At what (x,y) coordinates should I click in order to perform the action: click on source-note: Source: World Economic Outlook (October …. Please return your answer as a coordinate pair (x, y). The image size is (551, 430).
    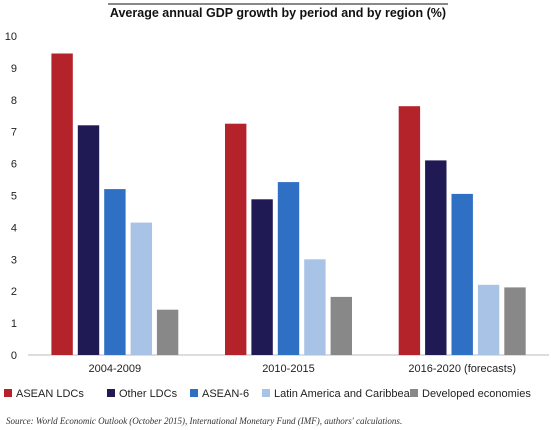
    Looking at the image, I should click on (204, 421).